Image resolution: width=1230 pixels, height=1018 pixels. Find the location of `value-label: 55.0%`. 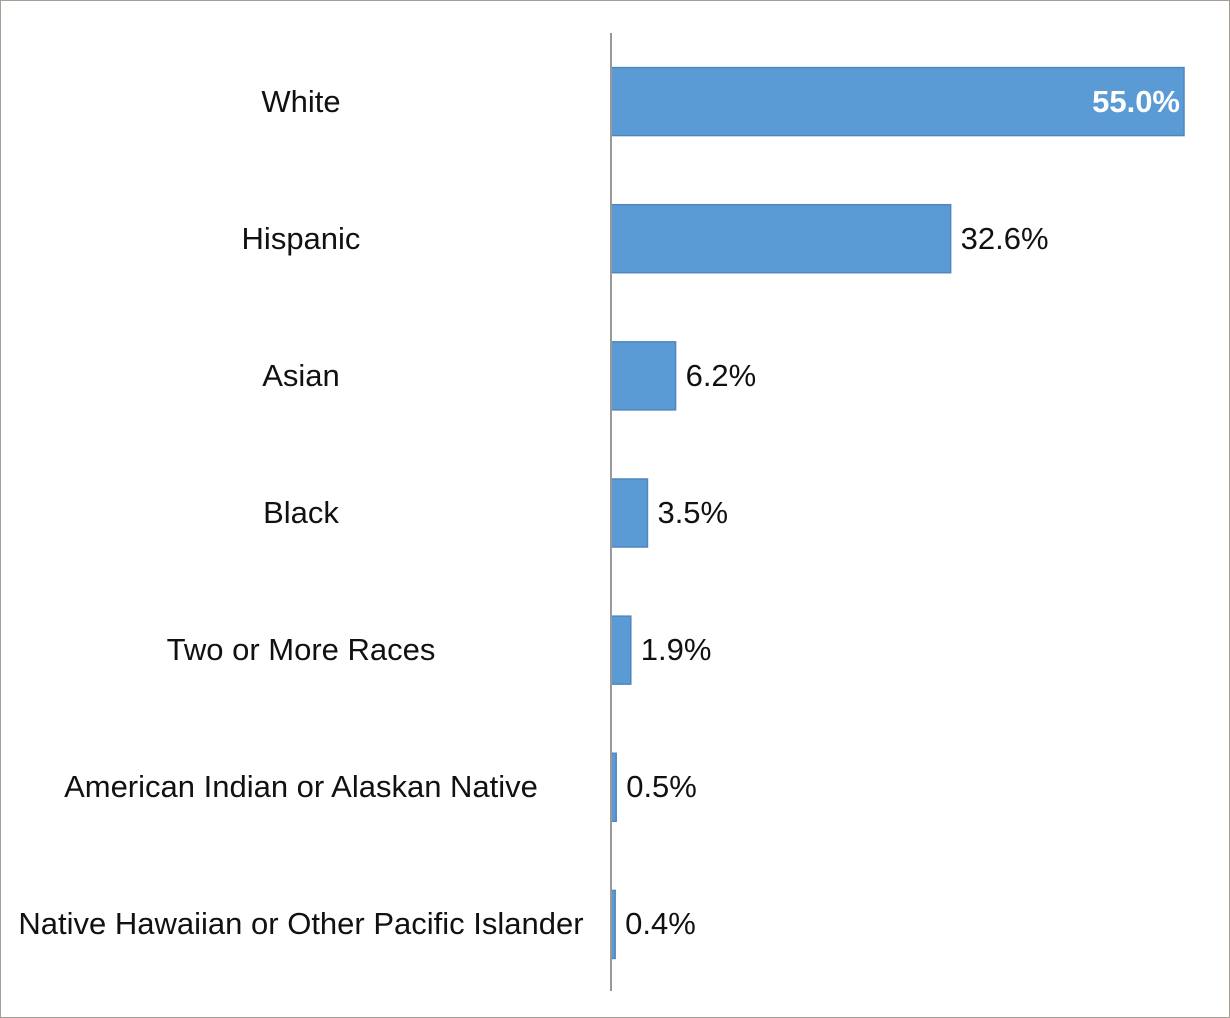

value-label: 55.0% is located at coordinates (1136, 101).